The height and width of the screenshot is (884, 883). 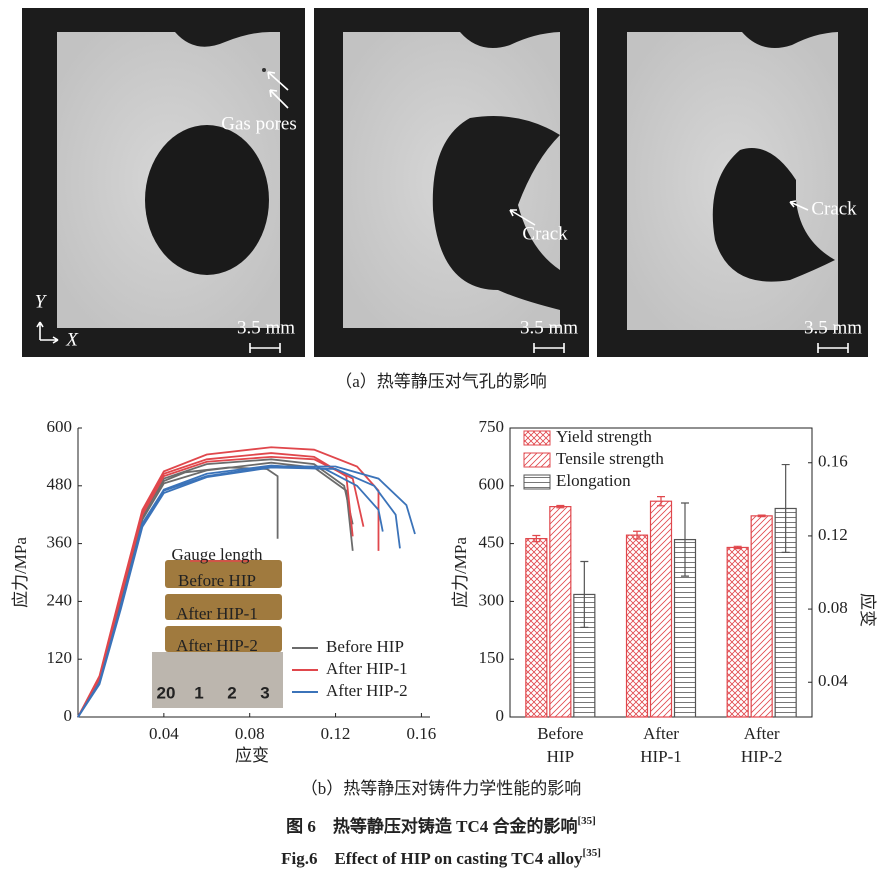 What do you see at coordinates (367, 690) in the screenshot?
I see `legend-label: After HIP-2` at bounding box center [367, 690].